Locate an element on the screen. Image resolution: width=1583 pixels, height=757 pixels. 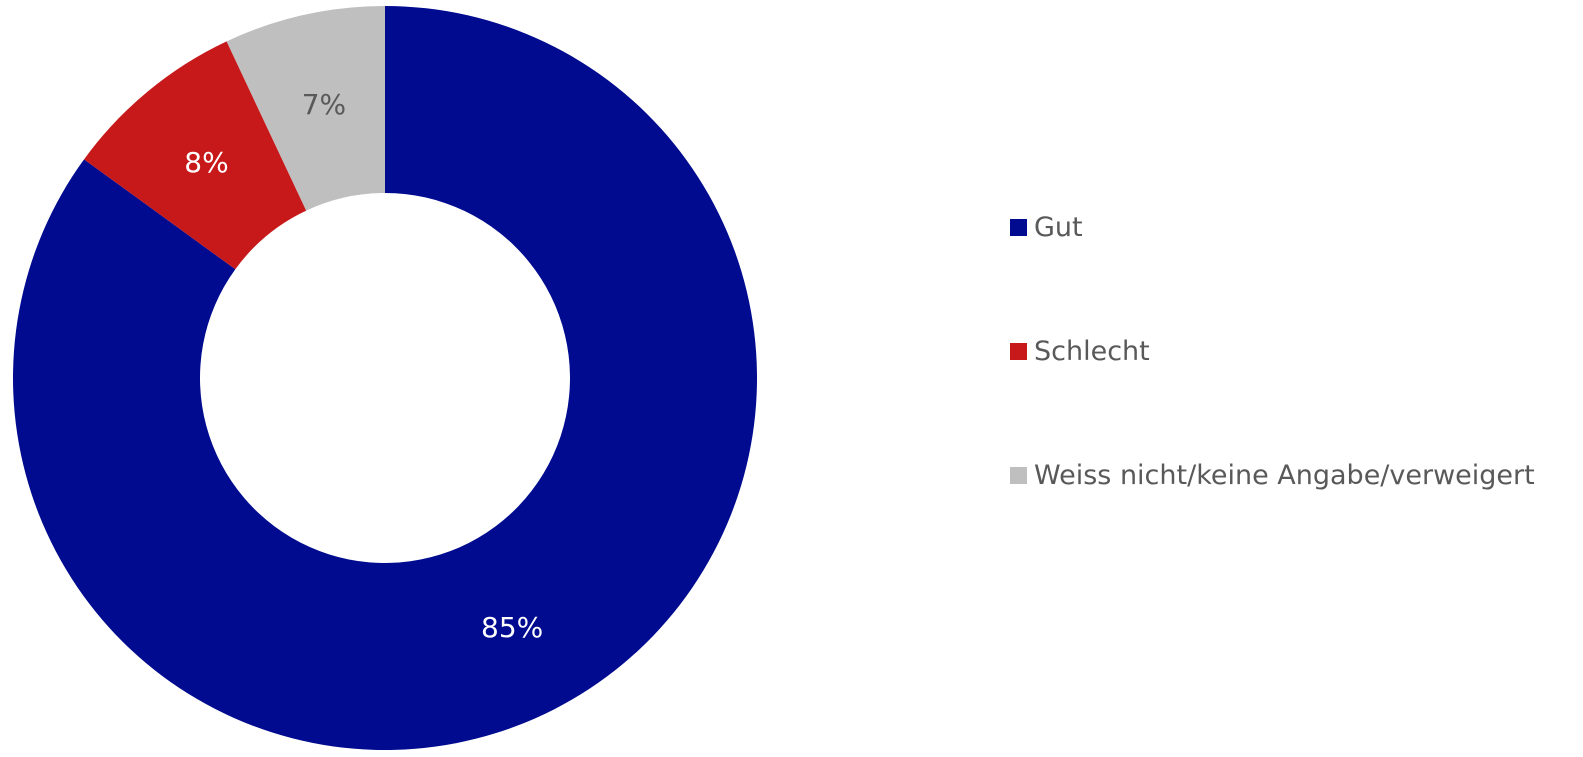
legend-swatch-weiss-nicht is located at coordinates (1018, 475).